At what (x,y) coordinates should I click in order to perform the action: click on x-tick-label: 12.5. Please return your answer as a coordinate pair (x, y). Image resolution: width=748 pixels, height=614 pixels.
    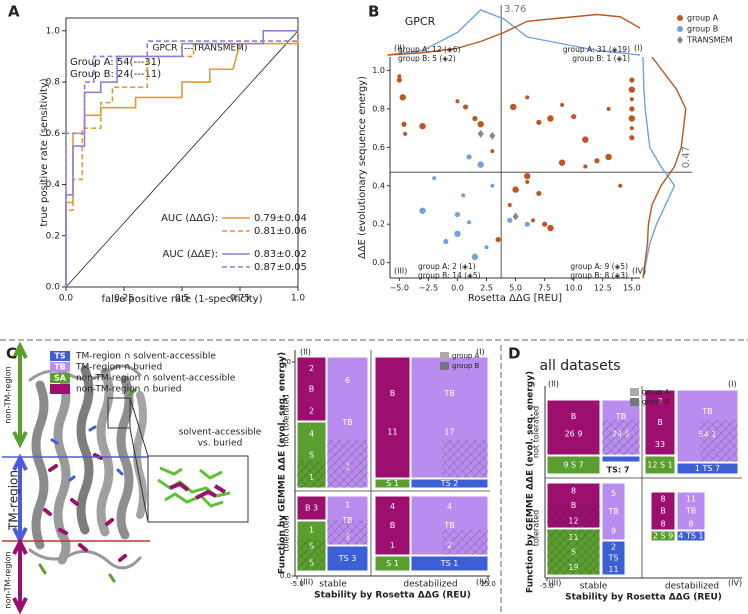
    Looking at the image, I should click on (603, 288).